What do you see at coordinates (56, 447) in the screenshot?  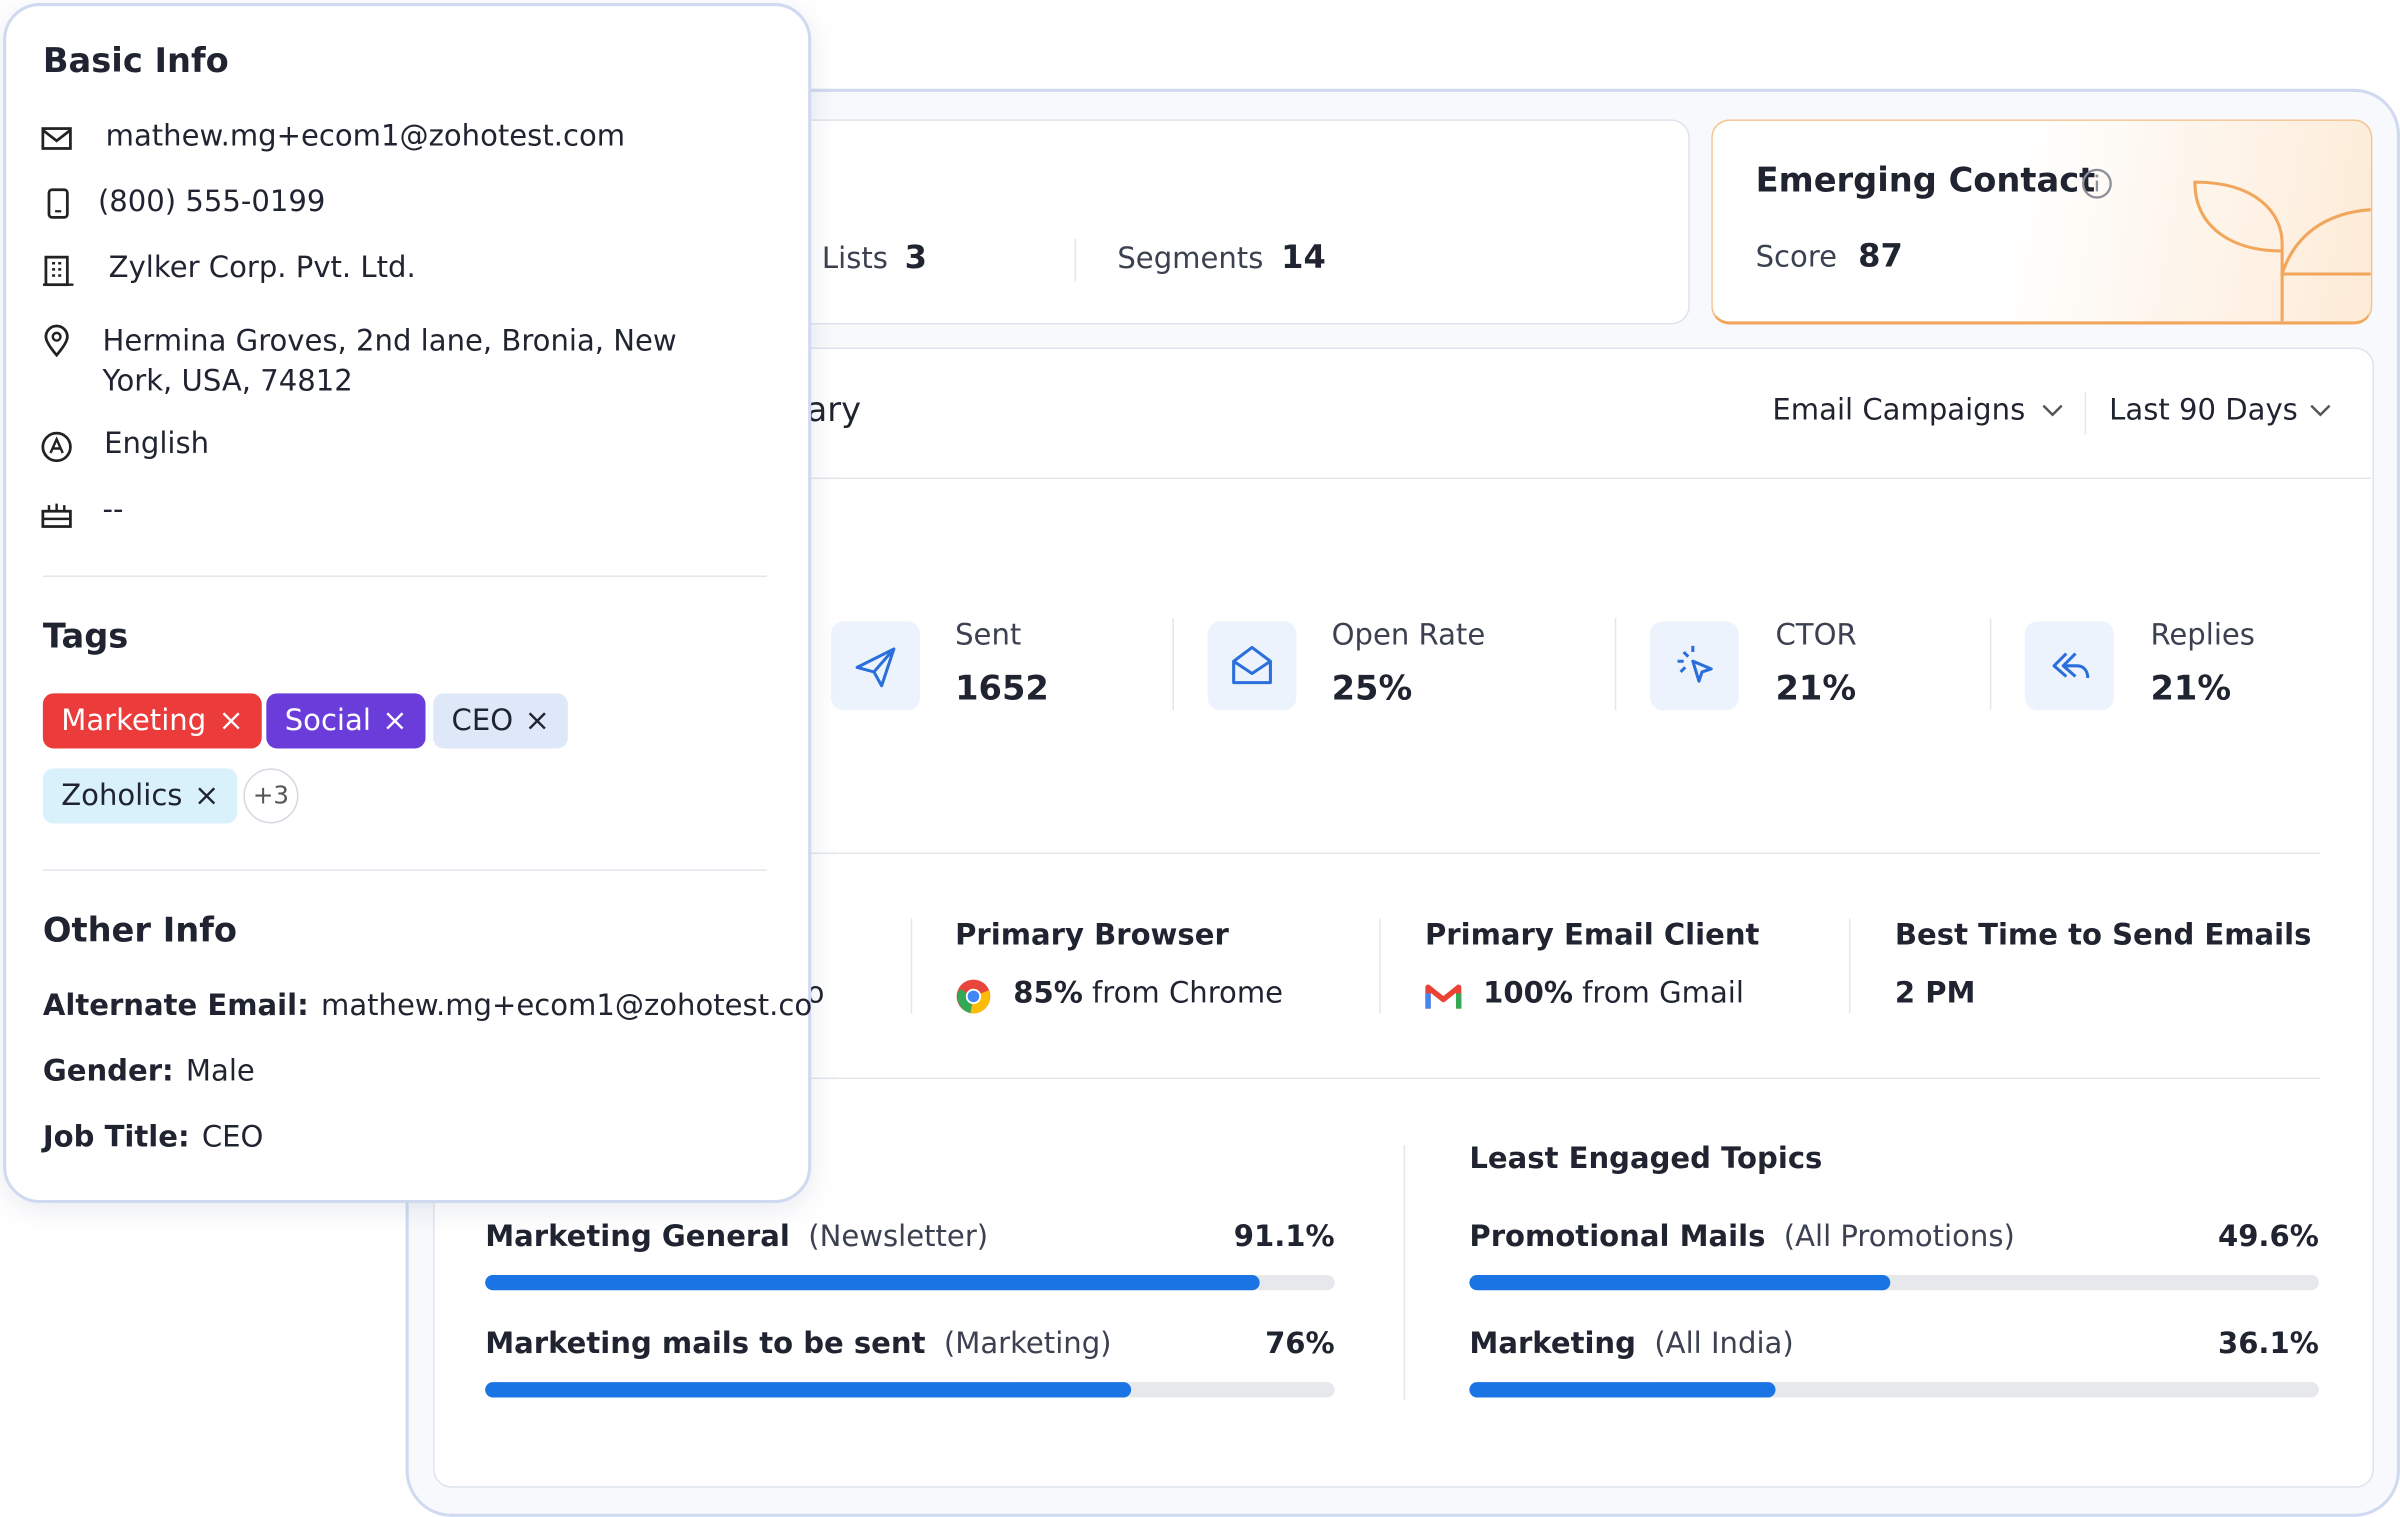 I see `language-icon` at bounding box center [56, 447].